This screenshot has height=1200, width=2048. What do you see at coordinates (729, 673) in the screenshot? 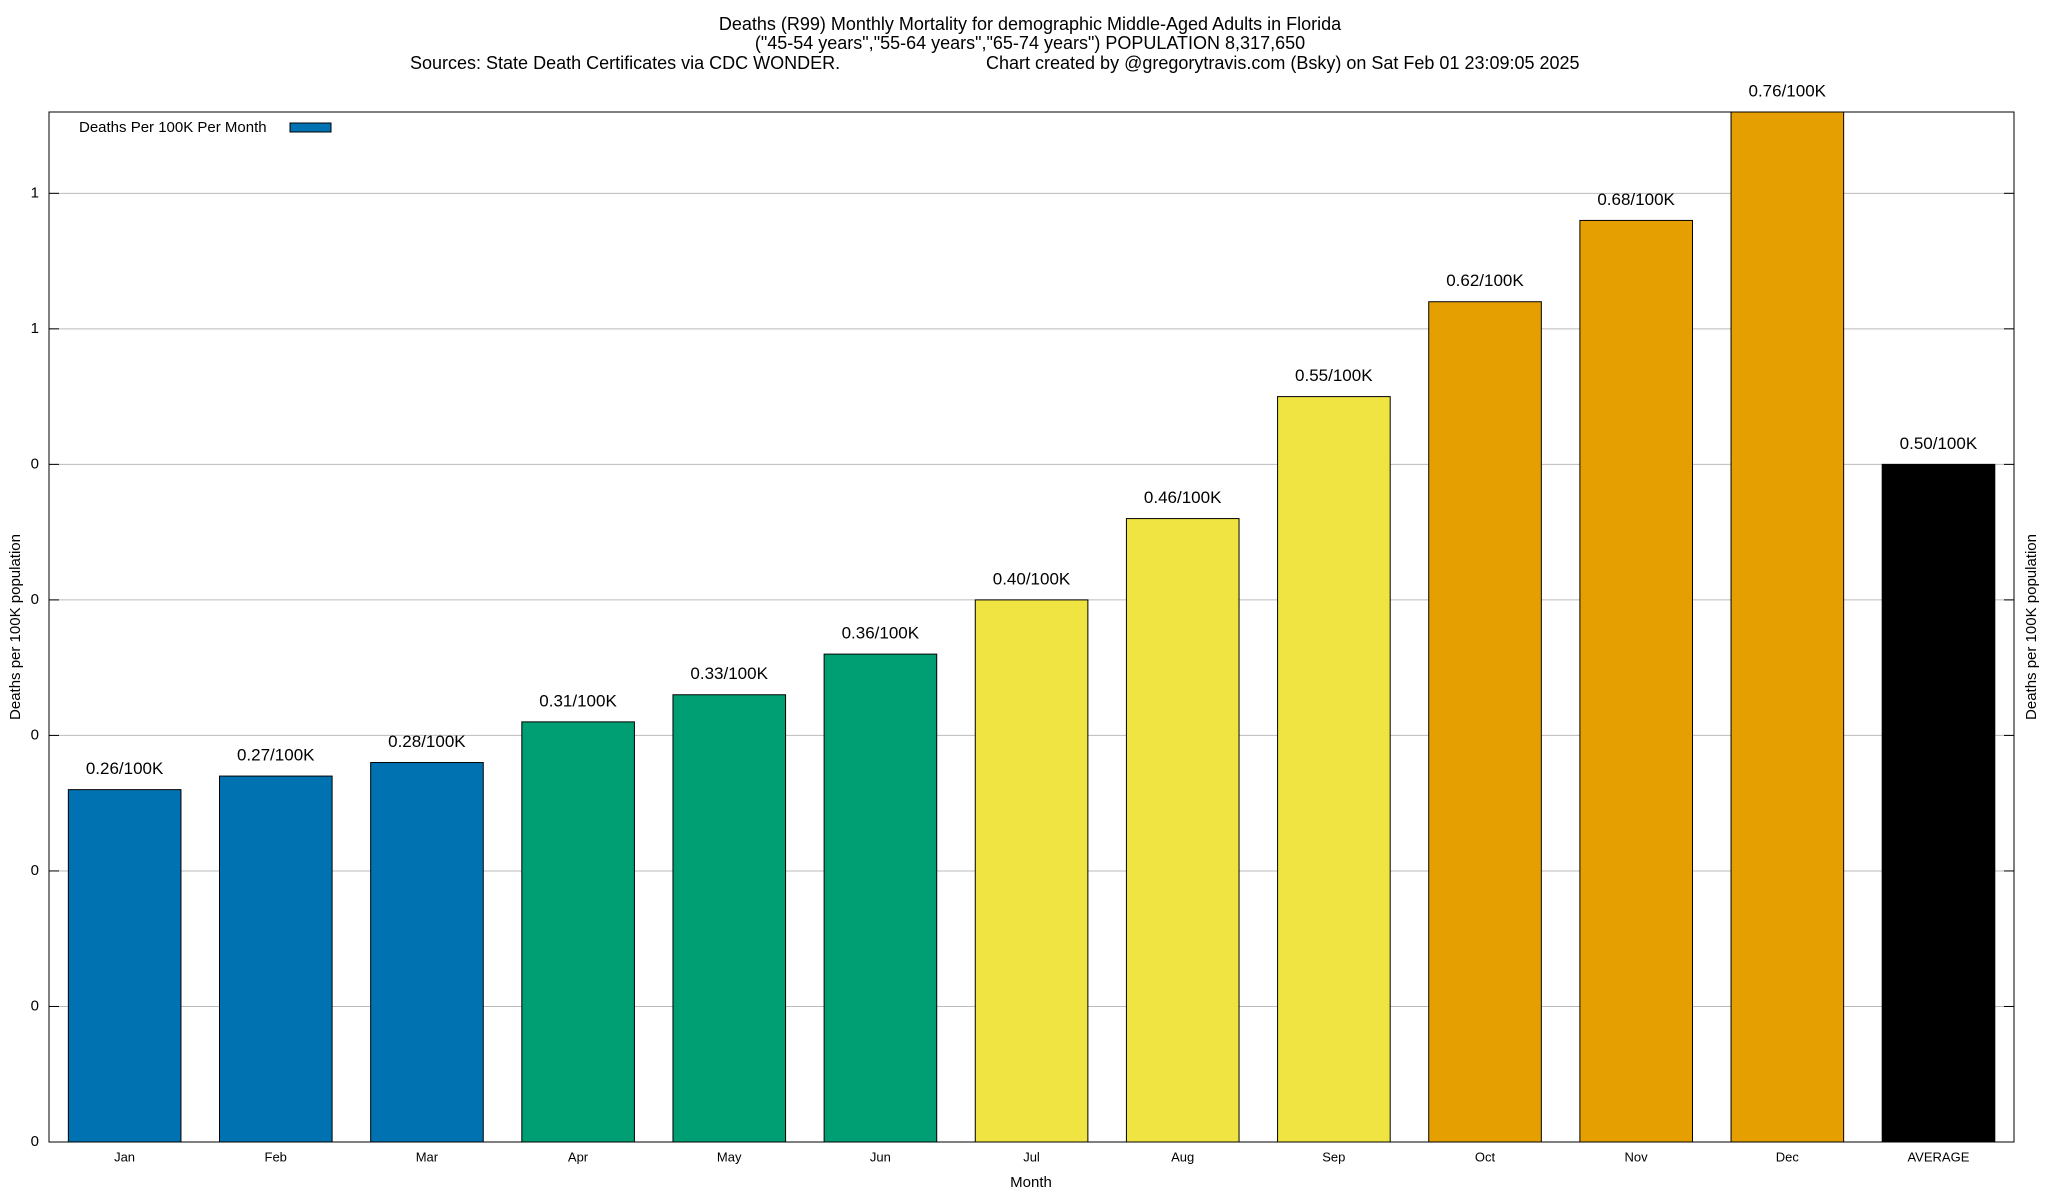
I see `value-label: 0.33/100K` at bounding box center [729, 673].